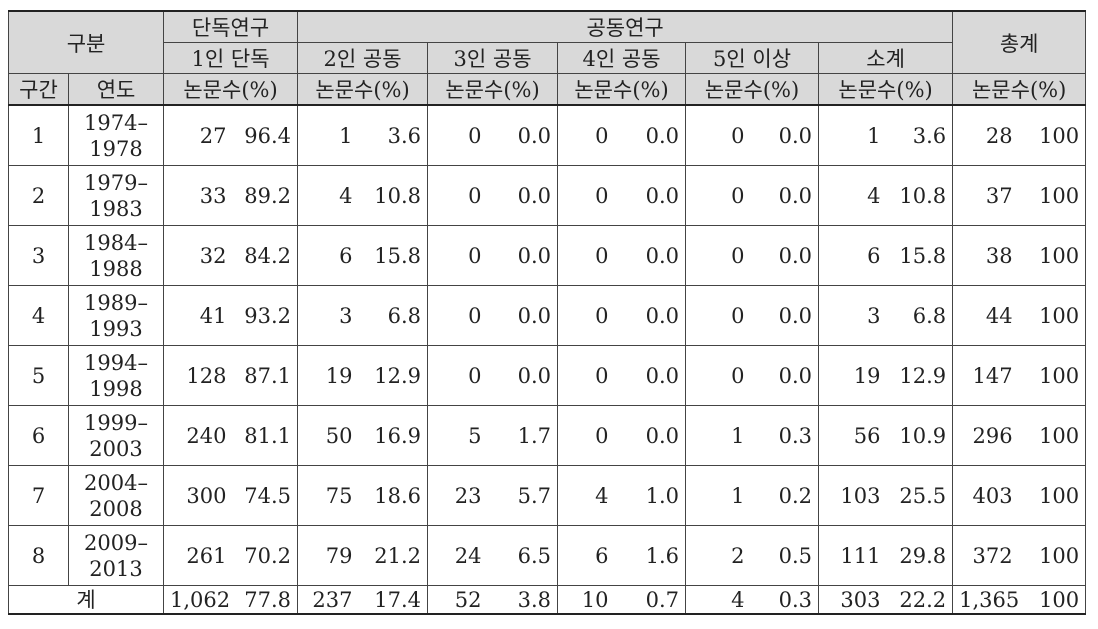 This screenshot has height=629, width=1098. I want to click on header-cell: 총계, so click(1019, 42).